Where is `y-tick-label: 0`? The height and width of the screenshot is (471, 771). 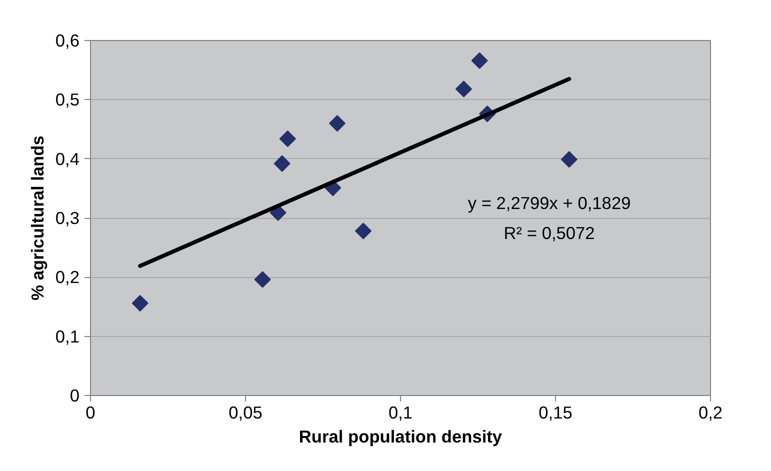
y-tick-label: 0 is located at coordinates (75, 396).